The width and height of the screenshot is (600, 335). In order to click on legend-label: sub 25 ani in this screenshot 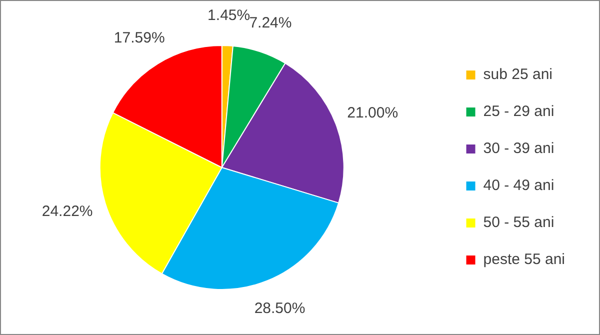, I will do `click(518, 75)`.